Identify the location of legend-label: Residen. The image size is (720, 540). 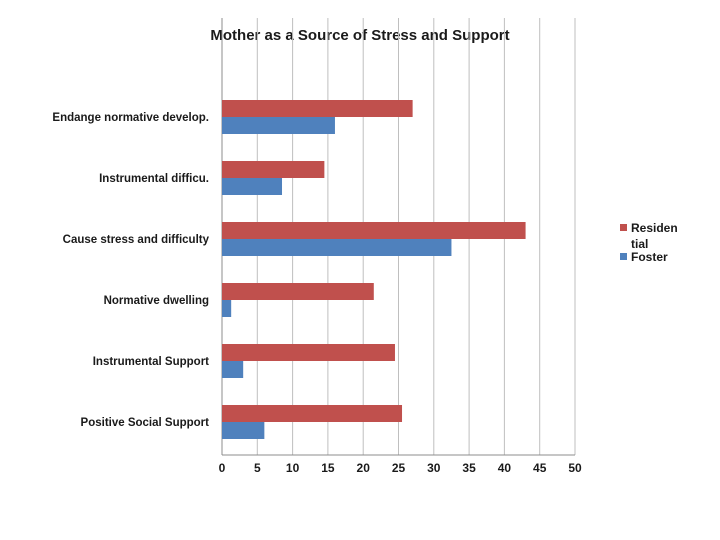
(654, 228).